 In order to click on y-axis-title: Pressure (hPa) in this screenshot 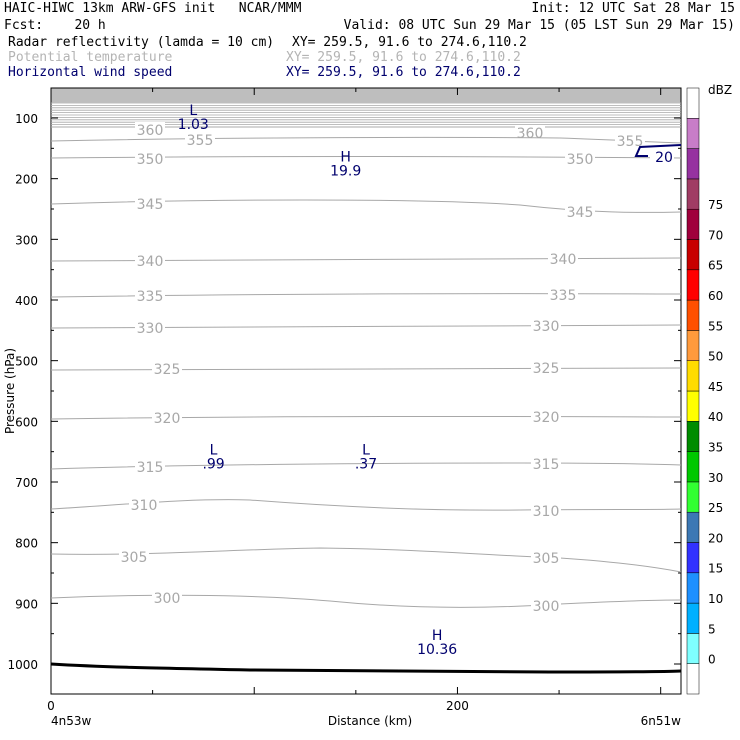, I will do `click(10, 391)`.